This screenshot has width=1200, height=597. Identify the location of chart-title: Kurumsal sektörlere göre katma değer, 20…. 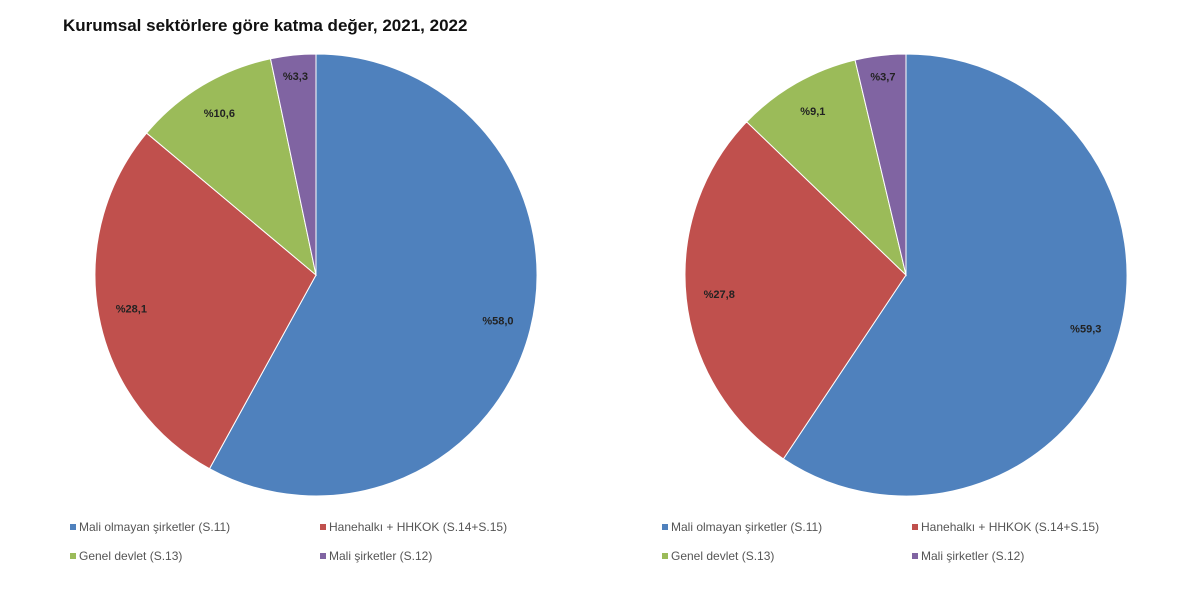
(265, 25).